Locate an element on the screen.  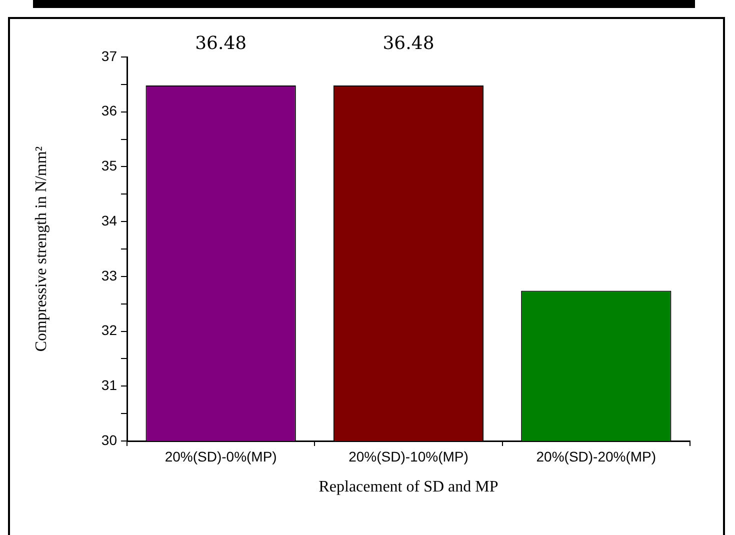
y-axis-title: Compressive strength in N/mm² is located at coordinates (41, 249).